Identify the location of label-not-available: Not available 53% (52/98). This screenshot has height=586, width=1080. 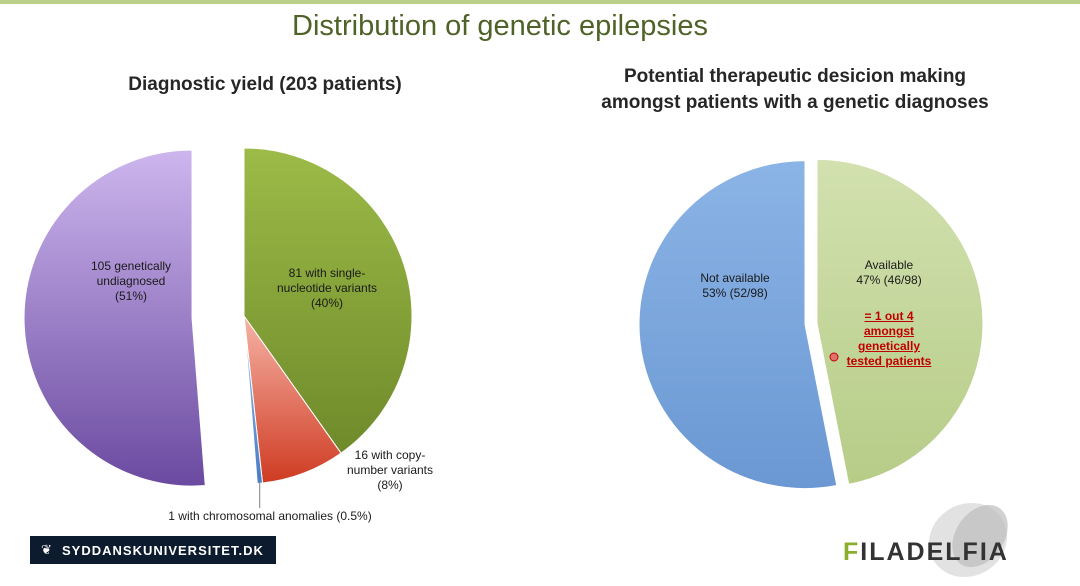
(735, 286).